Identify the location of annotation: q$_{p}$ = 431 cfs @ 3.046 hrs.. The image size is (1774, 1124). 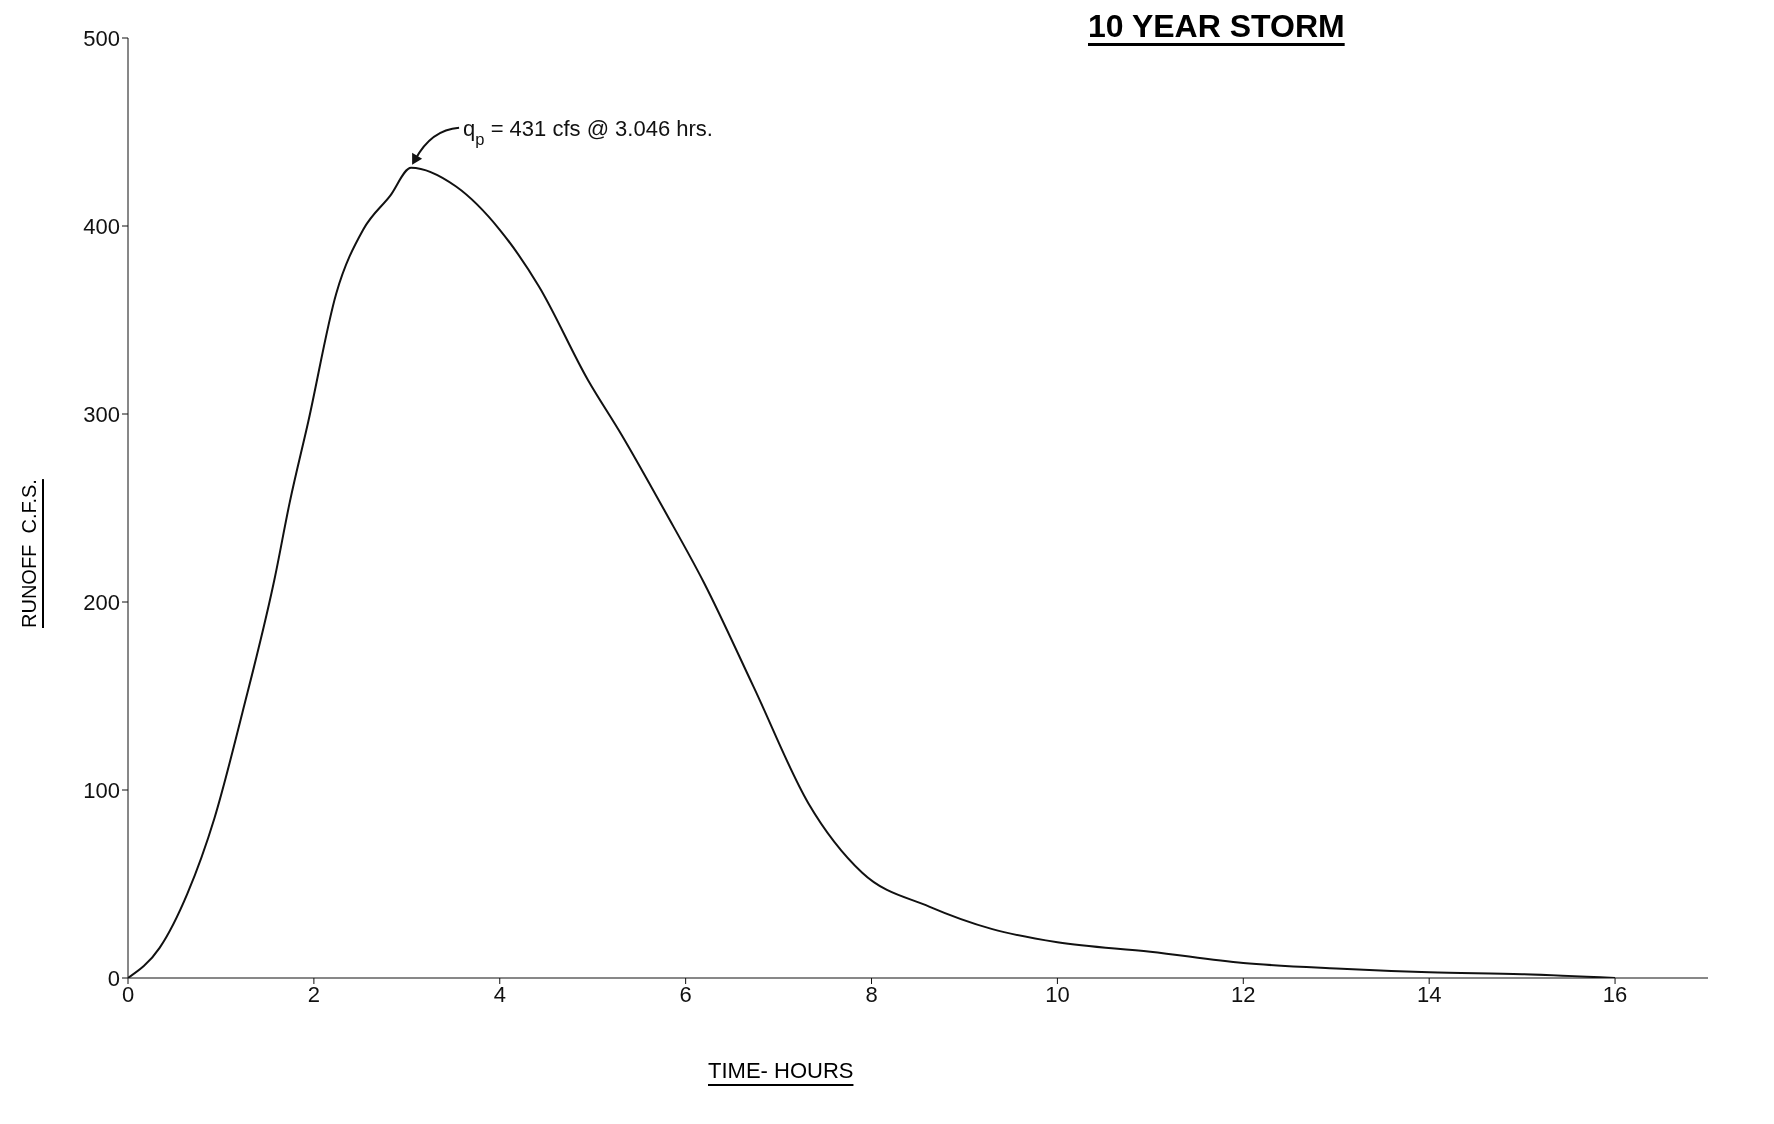
(588, 131).